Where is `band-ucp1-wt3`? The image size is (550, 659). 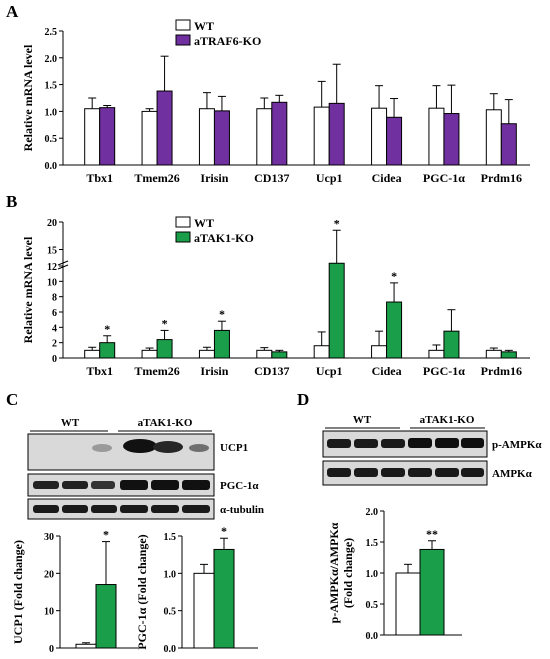 band-ucp1-wt3 is located at coordinates (102, 448).